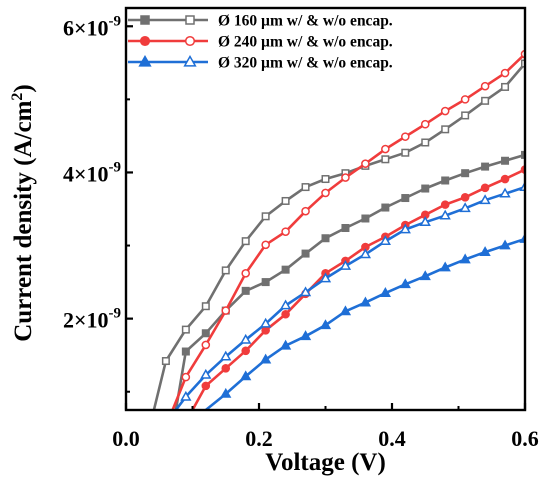  What do you see at coordinates (525, 438) in the screenshot?
I see `x-tick-label: 0.6` at bounding box center [525, 438].